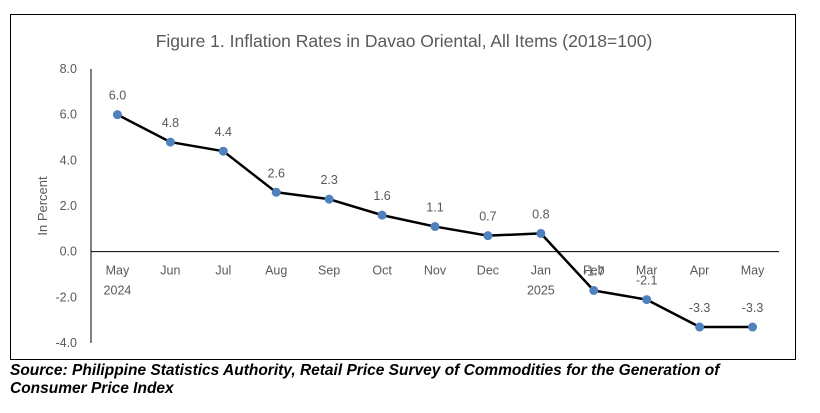  I want to click on x-tick-label: Oct, so click(382, 271).